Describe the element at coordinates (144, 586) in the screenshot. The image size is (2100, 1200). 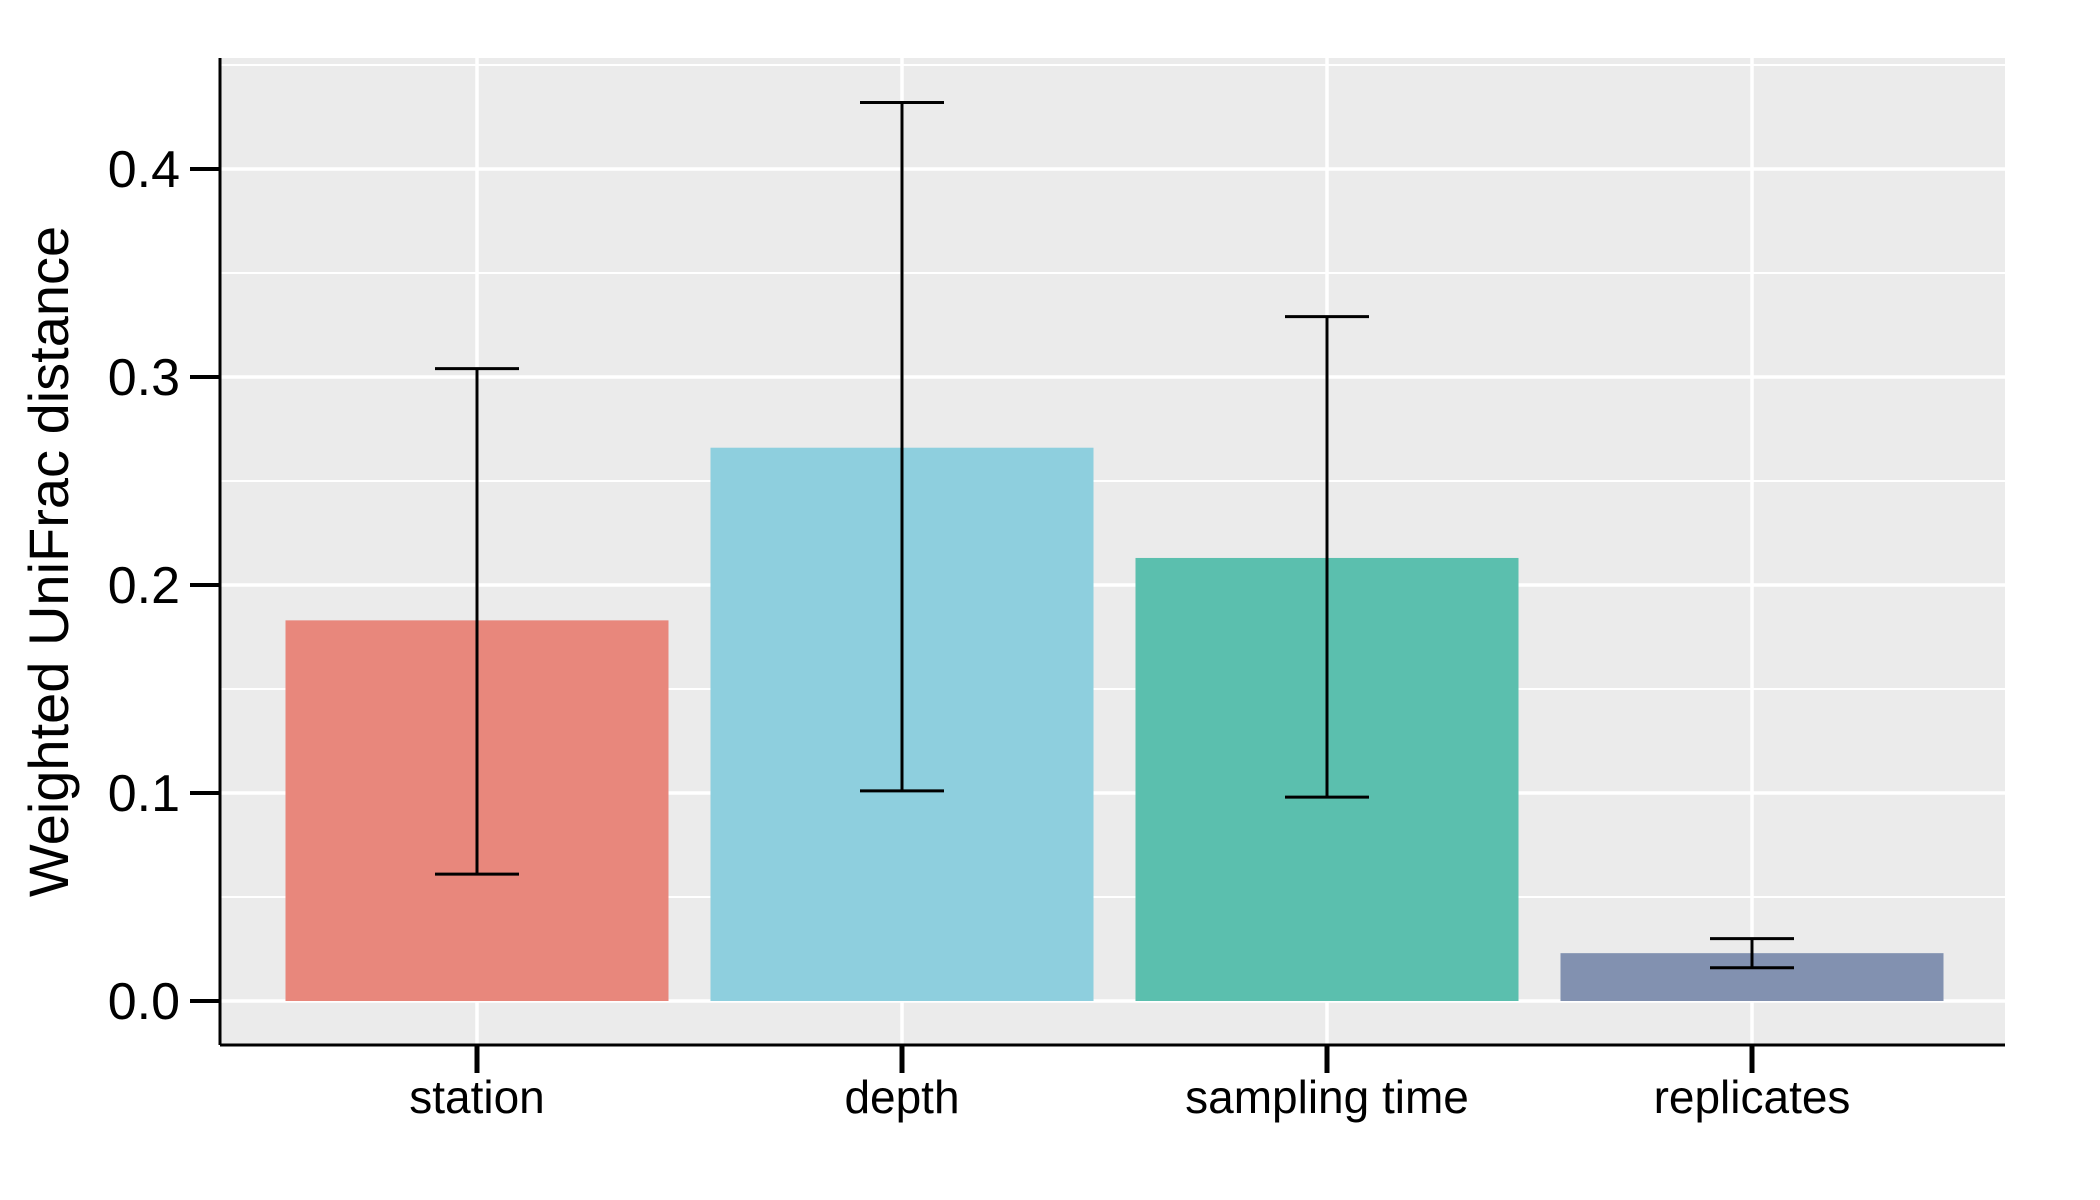
I see `y-tick-label: 0.2` at that location.